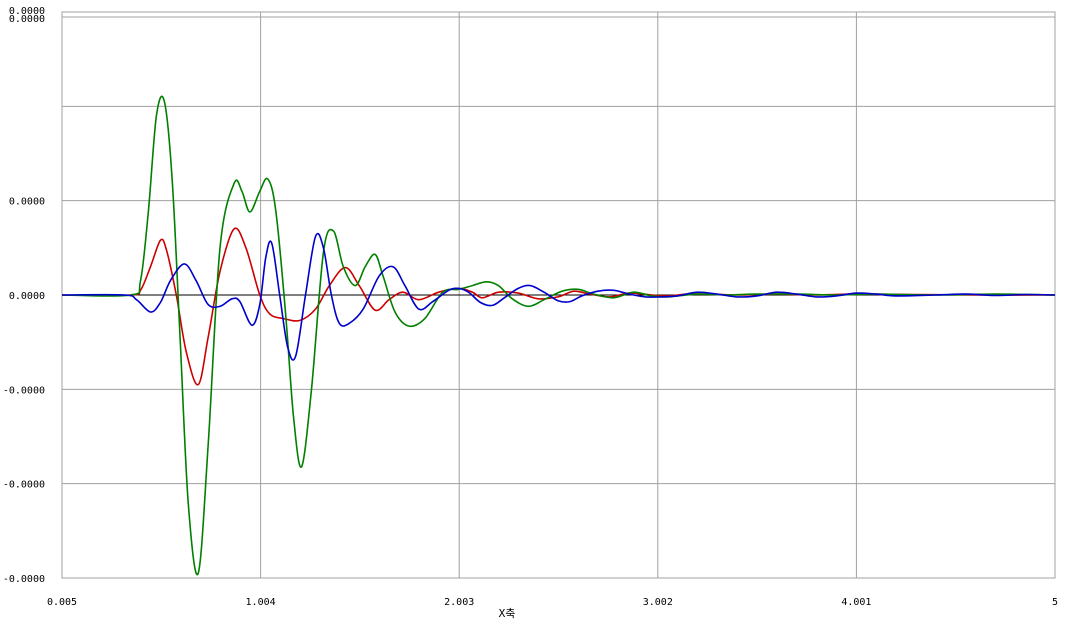 This screenshot has height=624, width=1072. Describe the element at coordinates (62, 602) in the screenshot. I see `x-tick-label: 0.005` at that location.